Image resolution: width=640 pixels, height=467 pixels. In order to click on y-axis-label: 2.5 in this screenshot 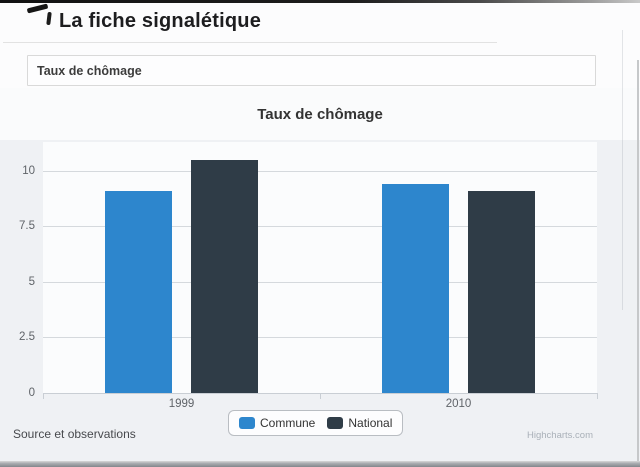, I will do `click(27, 337)`.